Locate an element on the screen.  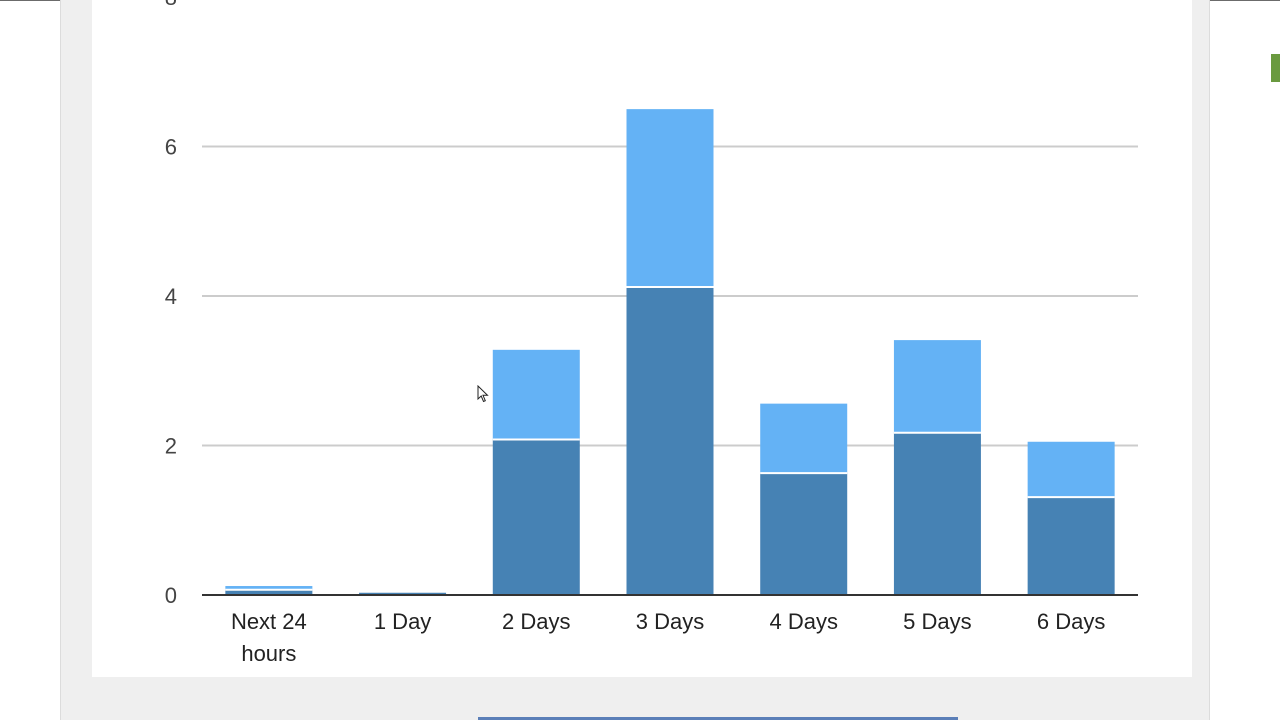
x-category-label: 3 Days is located at coordinates (670, 621).